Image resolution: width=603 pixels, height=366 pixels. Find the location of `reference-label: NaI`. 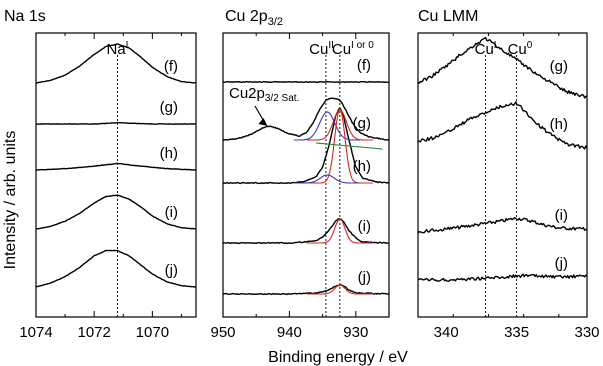

reference-label: NaI is located at coordinates (117, 49).